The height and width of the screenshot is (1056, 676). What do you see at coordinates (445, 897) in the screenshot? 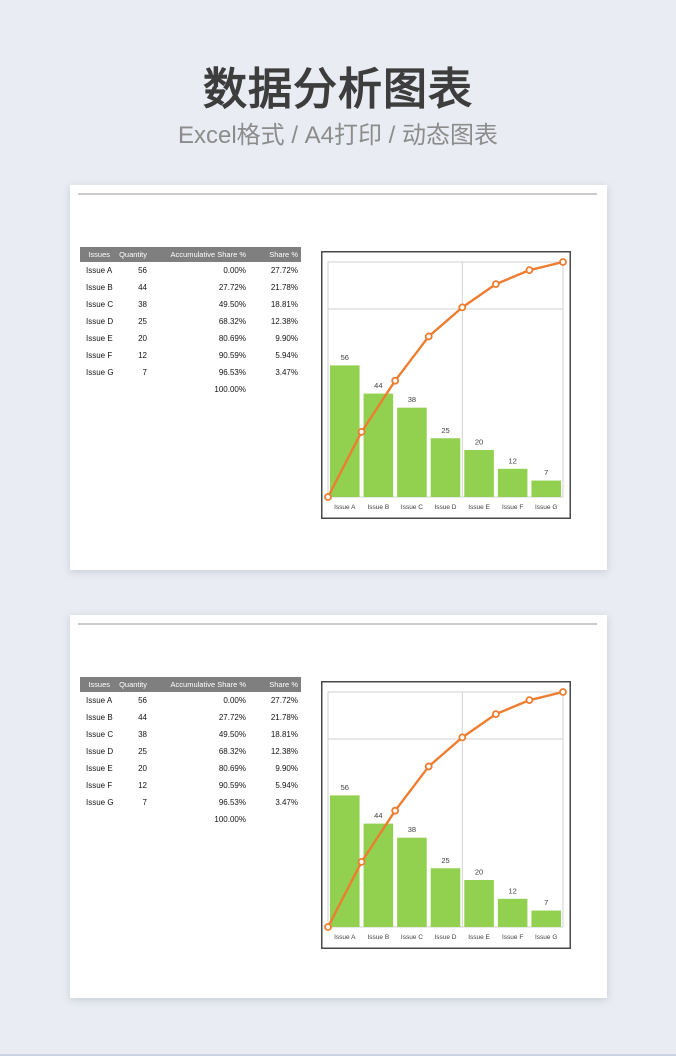
I see `bar-issue-d` at bounding box center [445, 897].